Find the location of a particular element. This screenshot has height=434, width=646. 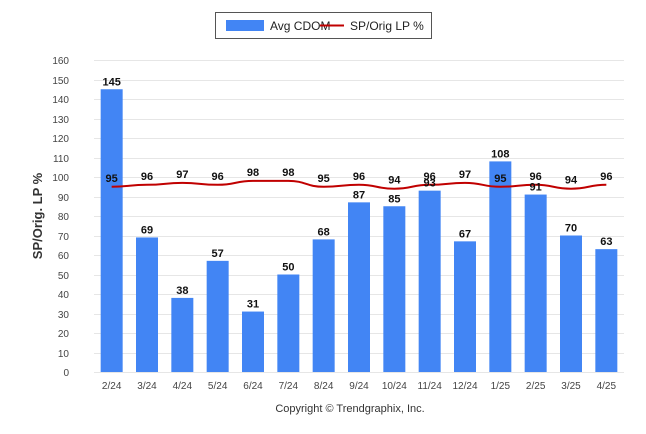

y-tick-label: 90 is located at coordinates (64, 198).